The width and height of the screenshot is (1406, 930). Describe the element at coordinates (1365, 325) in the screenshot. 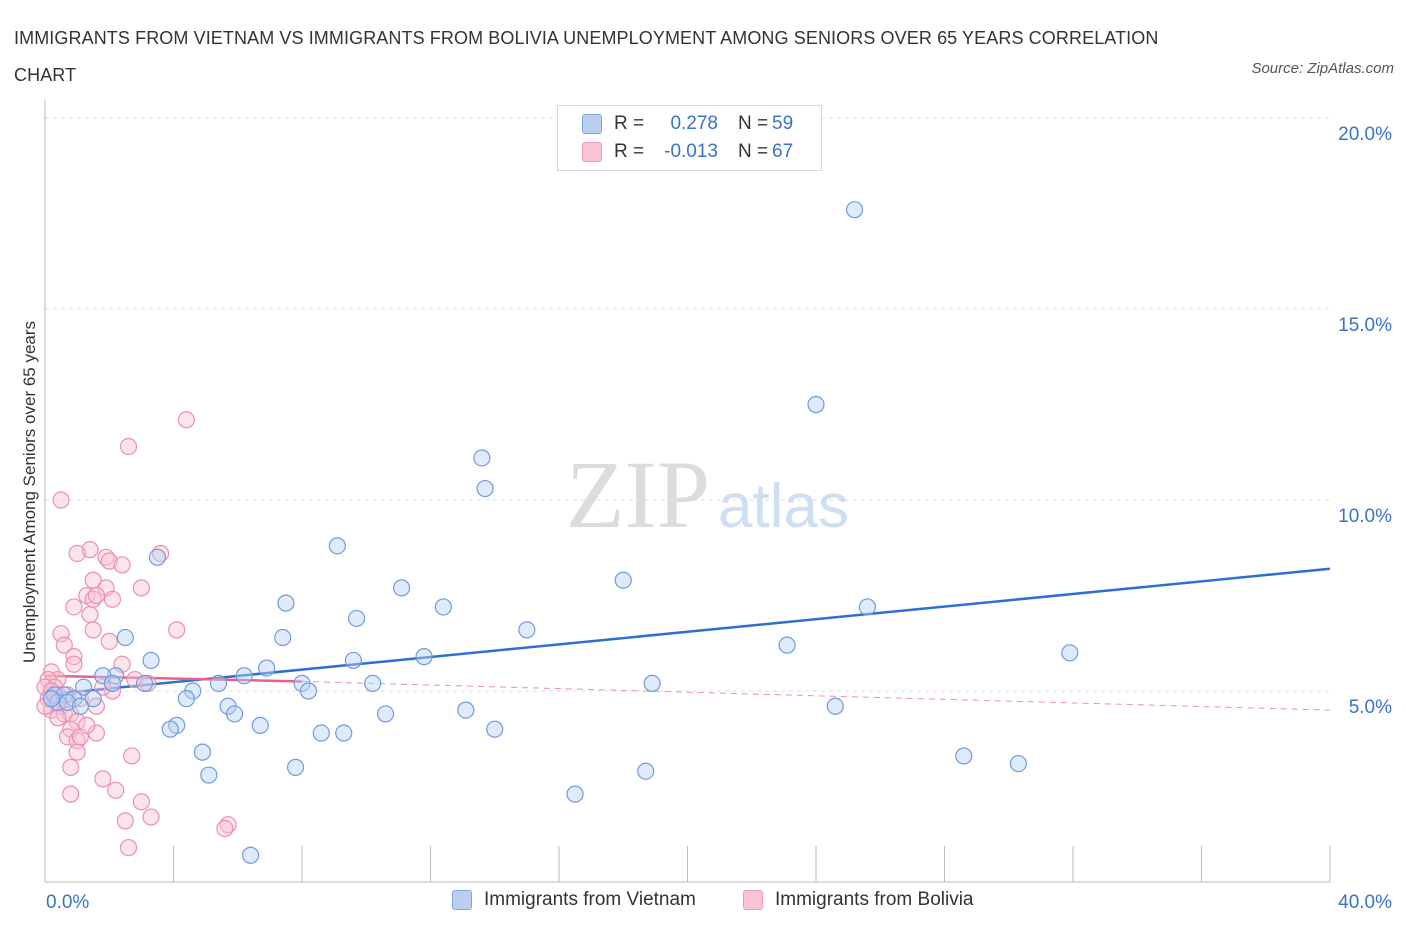

I see `y-tick-label: 15.0%` at that location.